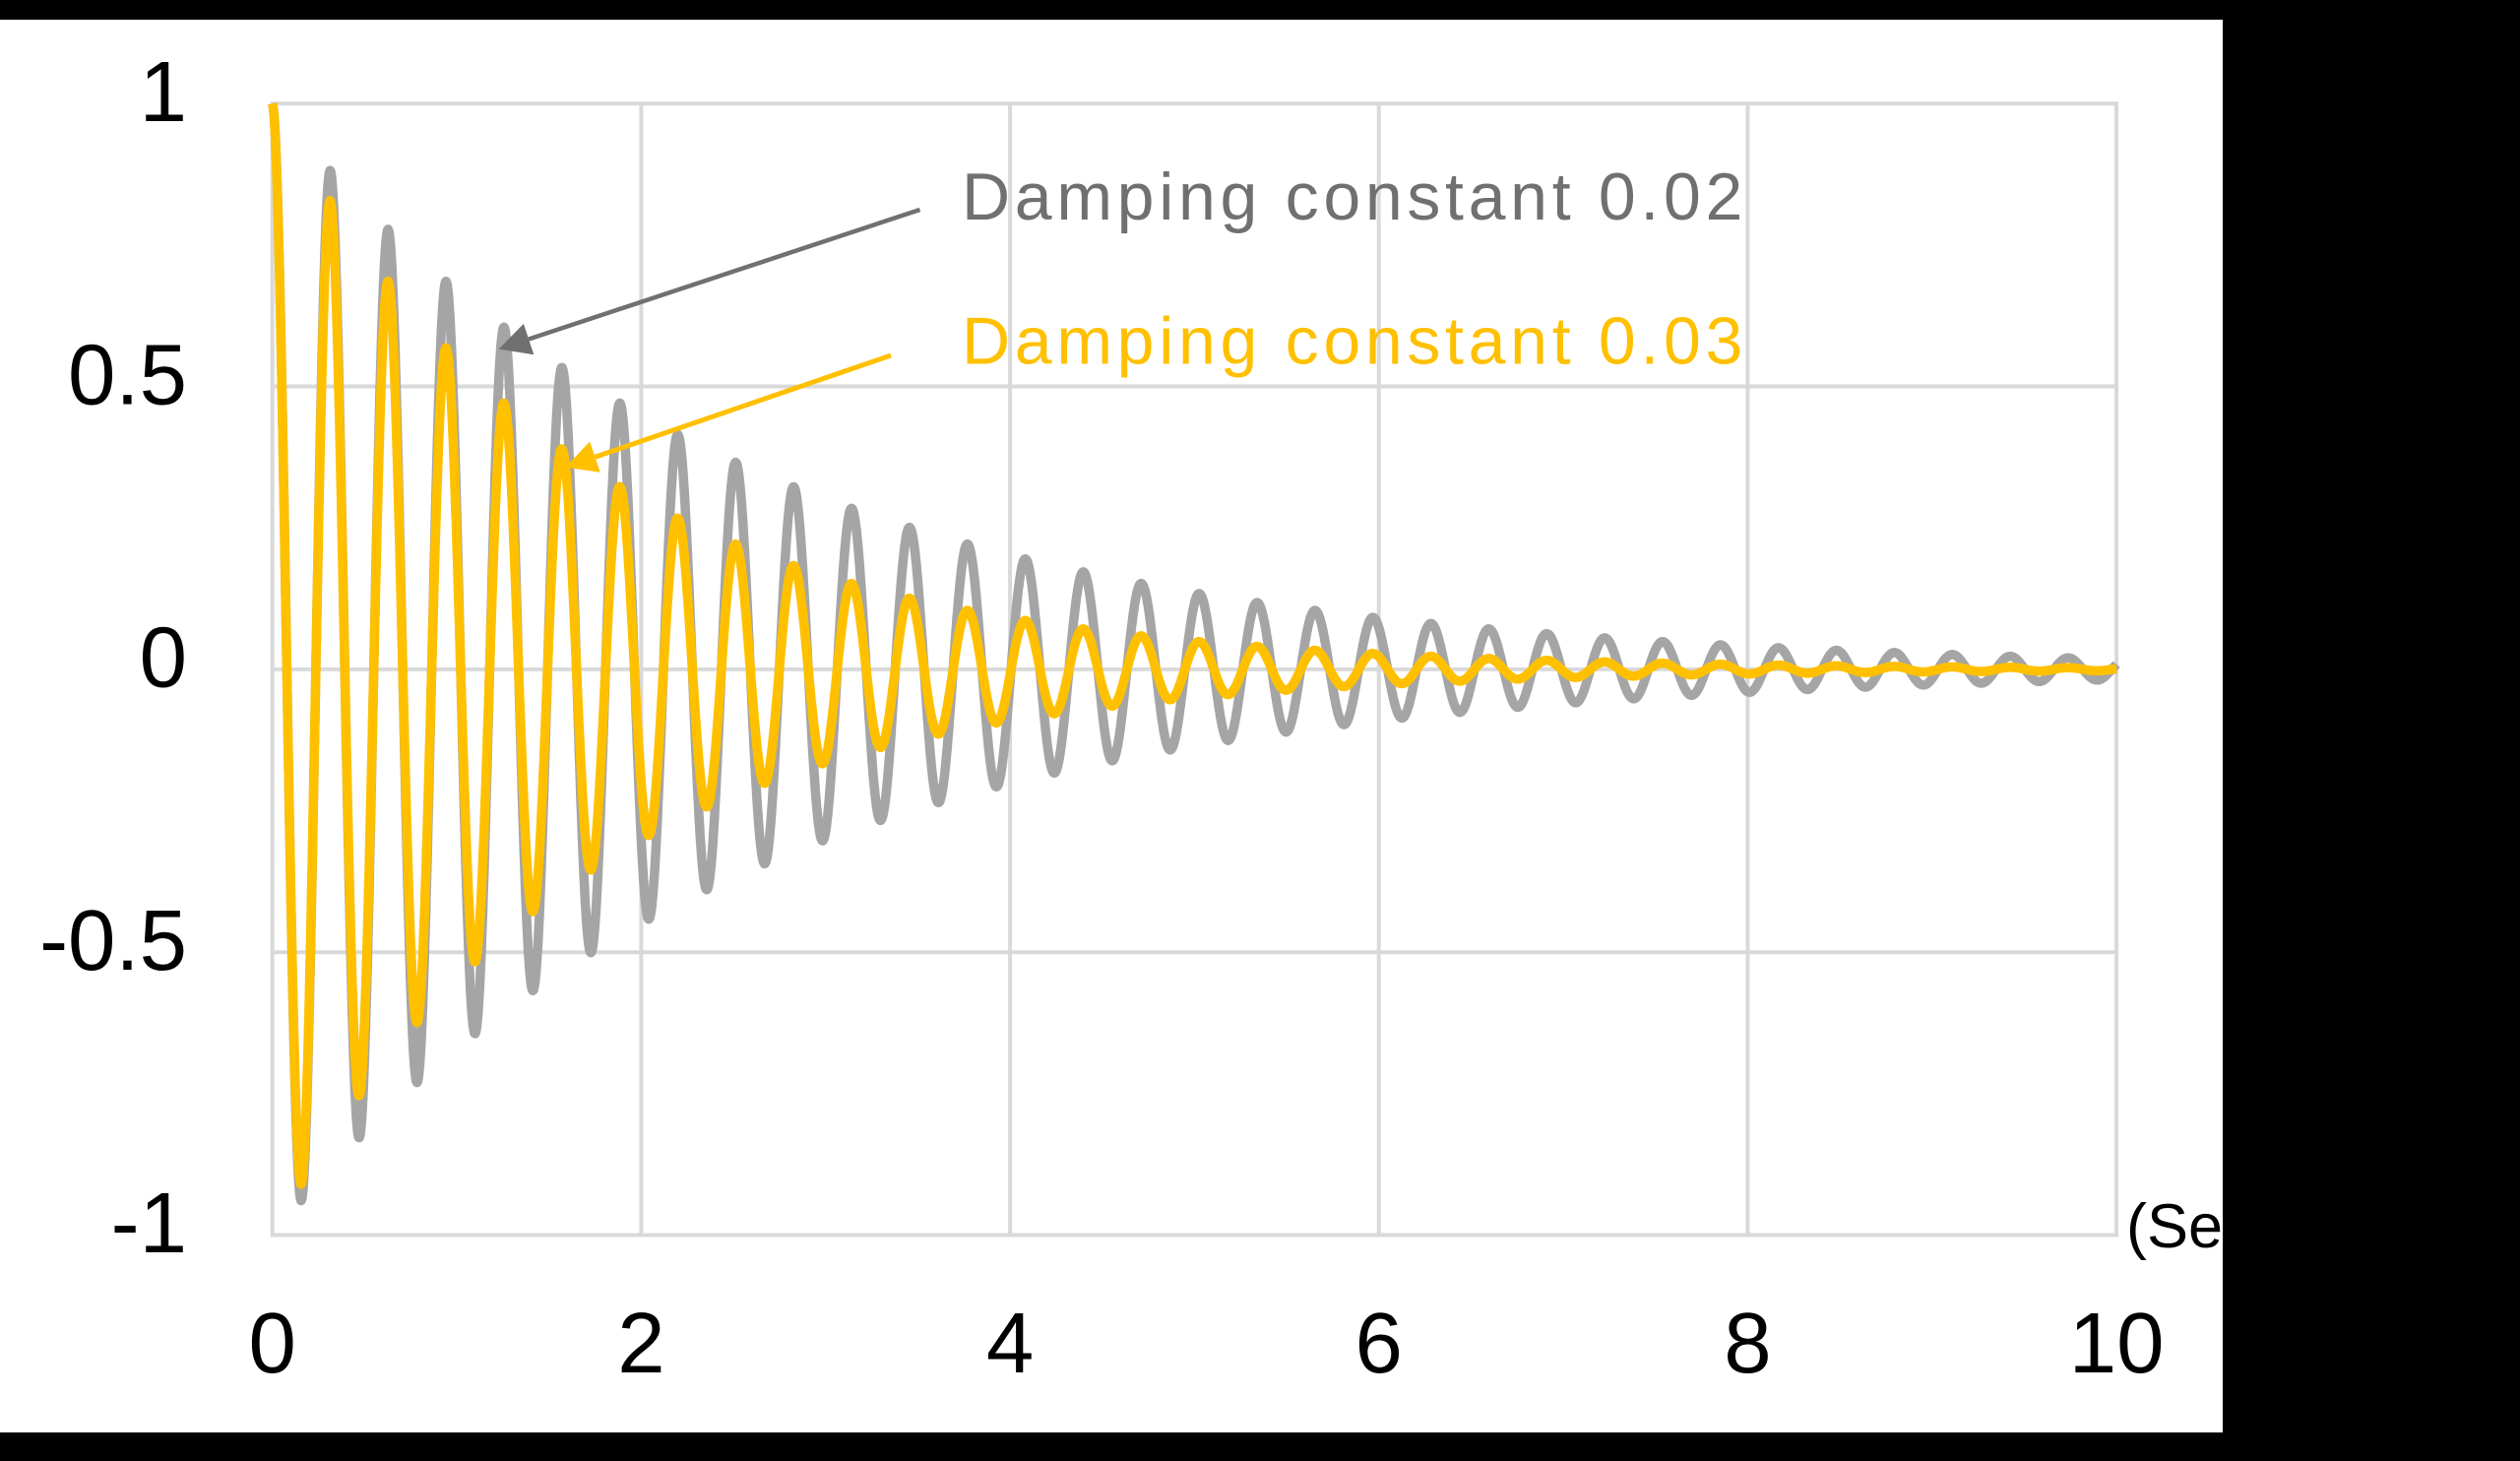 This screenshot has width=2520, height=1461. What do you see at coordinates (127, 374) in the screenshot?
I see `svg-text: 0.5` at bounding box center [127, 374].